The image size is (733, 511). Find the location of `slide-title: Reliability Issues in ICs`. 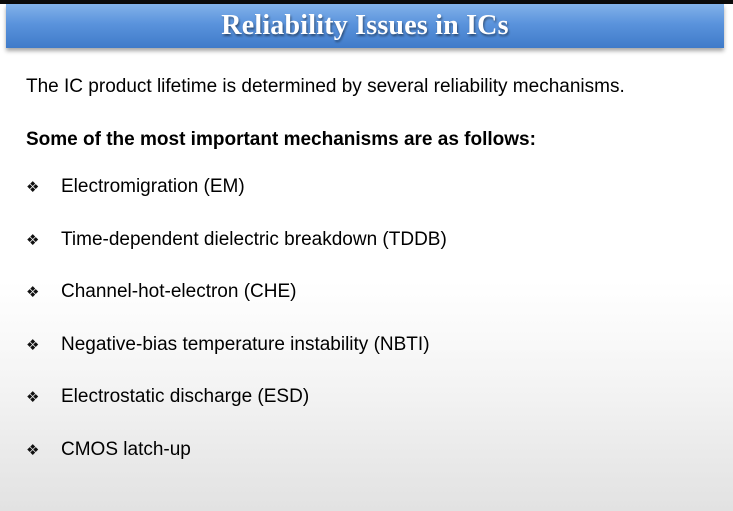

slide-title: Reliability Issues in ICs is located at coordinates (365, 25).